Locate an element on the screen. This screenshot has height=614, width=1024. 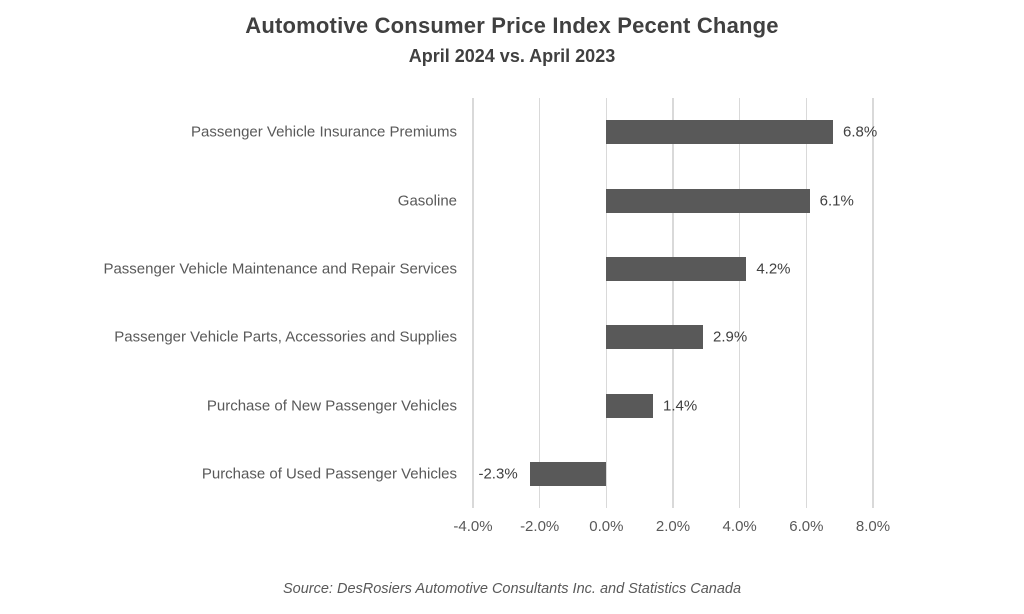
category-label: Purchase of New Passenger Vehicles is located at coordinates (331, 405).